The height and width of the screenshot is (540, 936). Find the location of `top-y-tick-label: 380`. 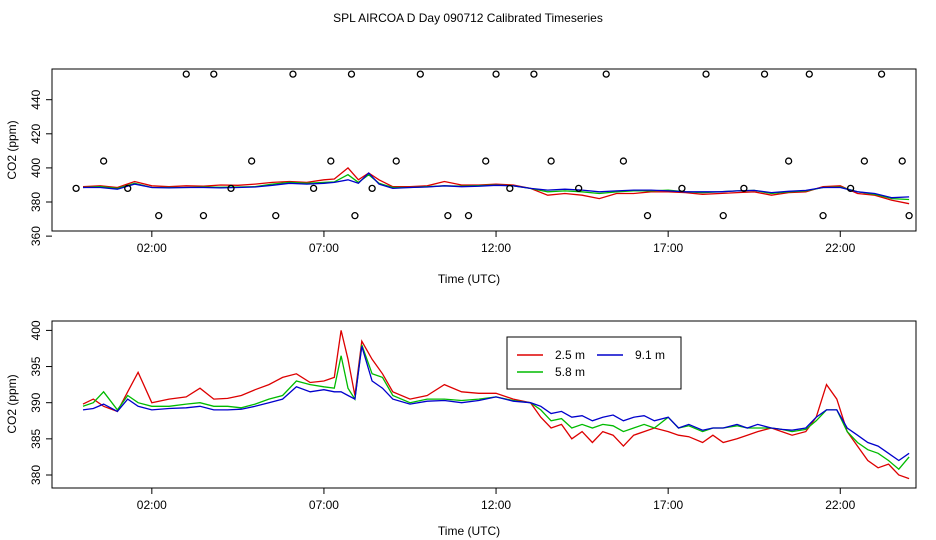

top-y-tick-label: 380 is located at coordinates (36, 202).